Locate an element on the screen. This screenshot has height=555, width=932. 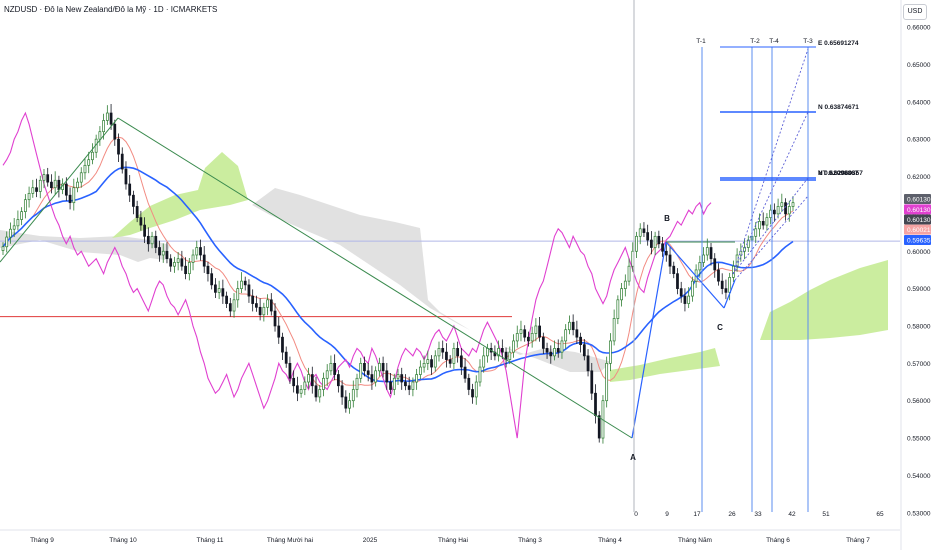
wave-bc is located at coordinates (695, 275).